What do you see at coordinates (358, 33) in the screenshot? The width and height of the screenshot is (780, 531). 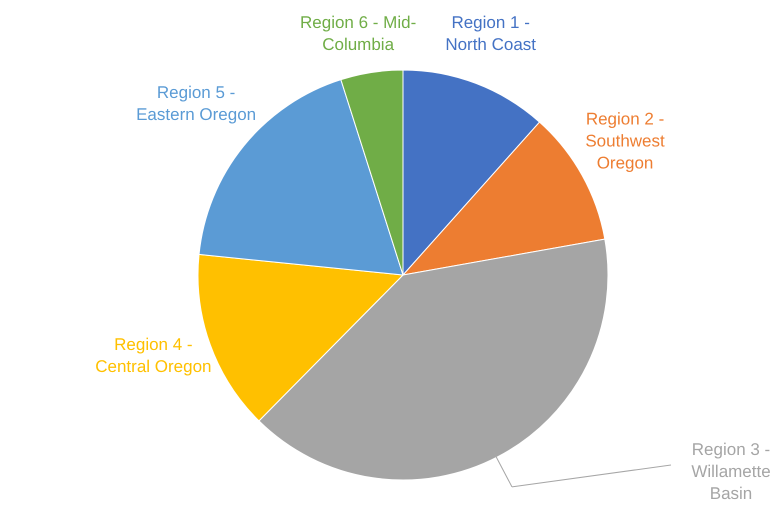 I see `slice-label: Region 6 - Mid-Columbia` at bounding box center [358, 33].